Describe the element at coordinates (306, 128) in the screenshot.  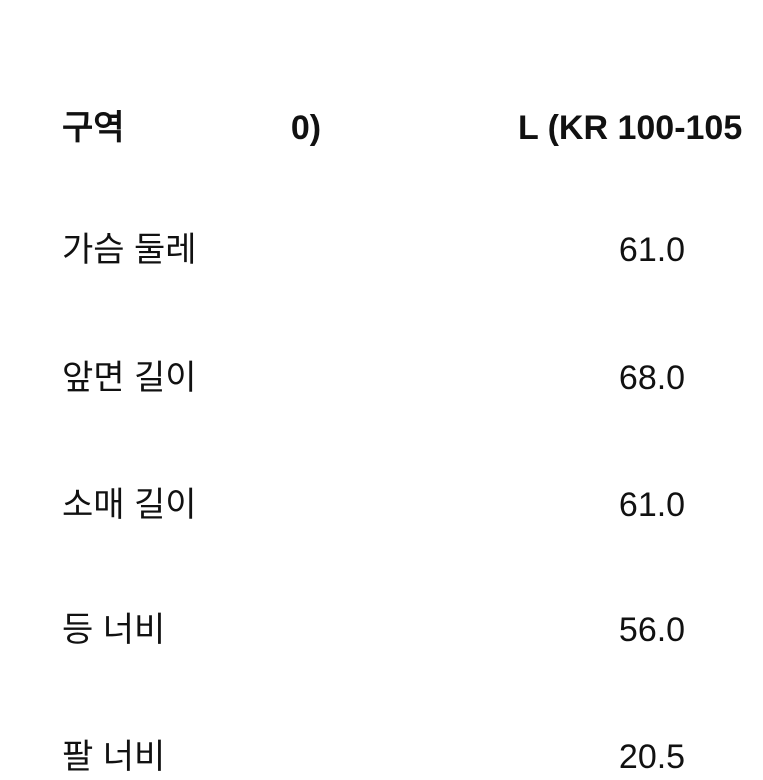
I see `header-mid-column-fragment: 0)` at that location.